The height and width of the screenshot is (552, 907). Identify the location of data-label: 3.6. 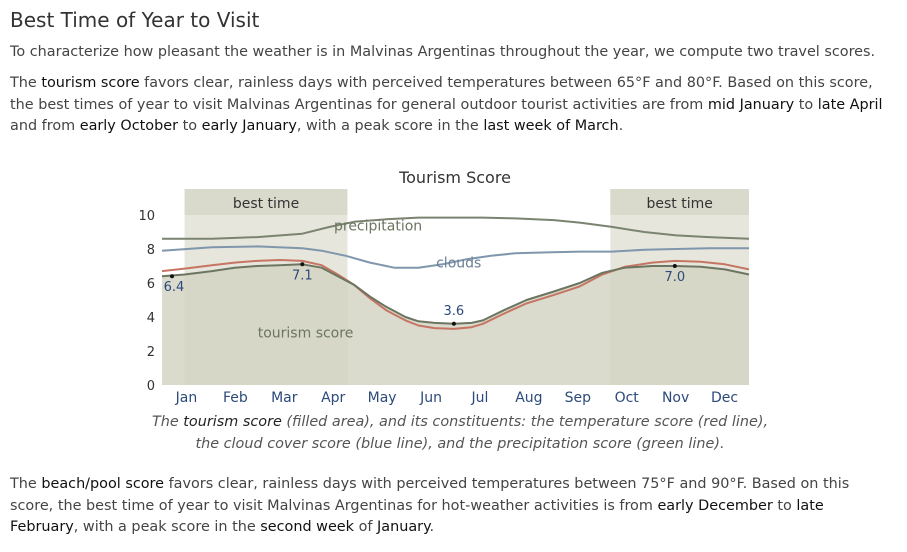
(454, 311).